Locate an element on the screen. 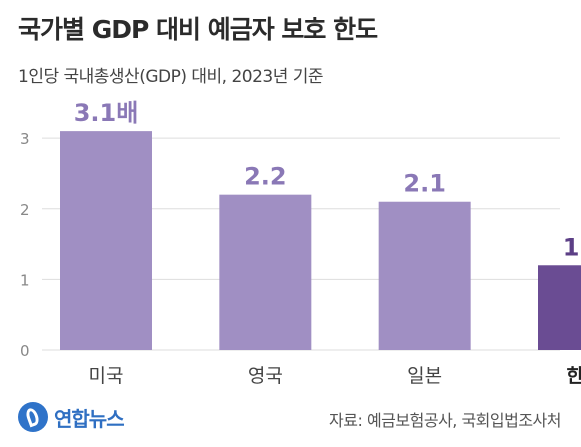  y-tick-label: 0 is located at coordinates (25, 351).